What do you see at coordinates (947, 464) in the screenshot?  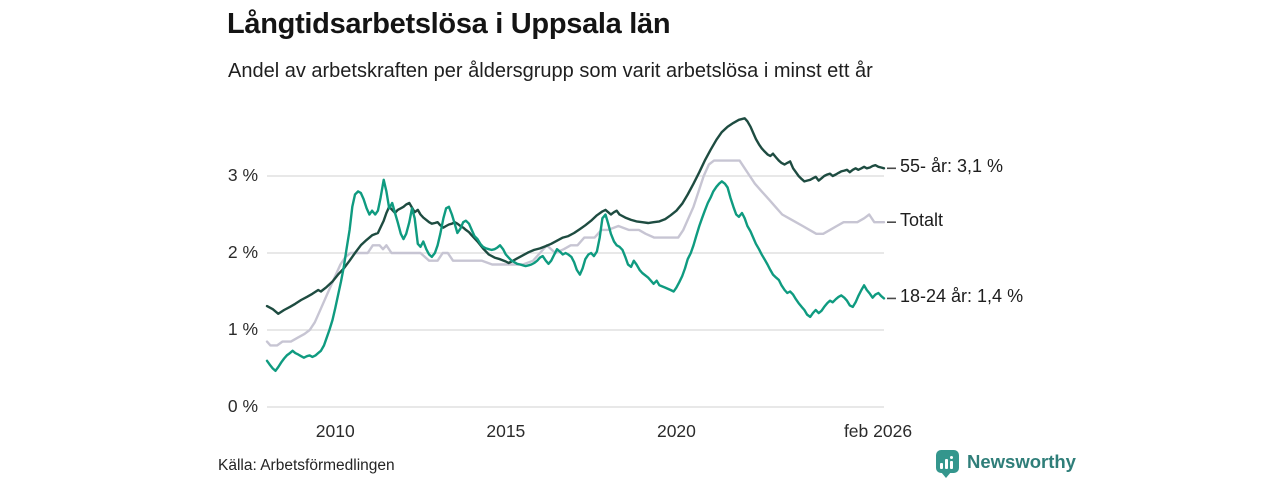 I see `bar-chart-bubble-icon` at bounding box center [947, 464].